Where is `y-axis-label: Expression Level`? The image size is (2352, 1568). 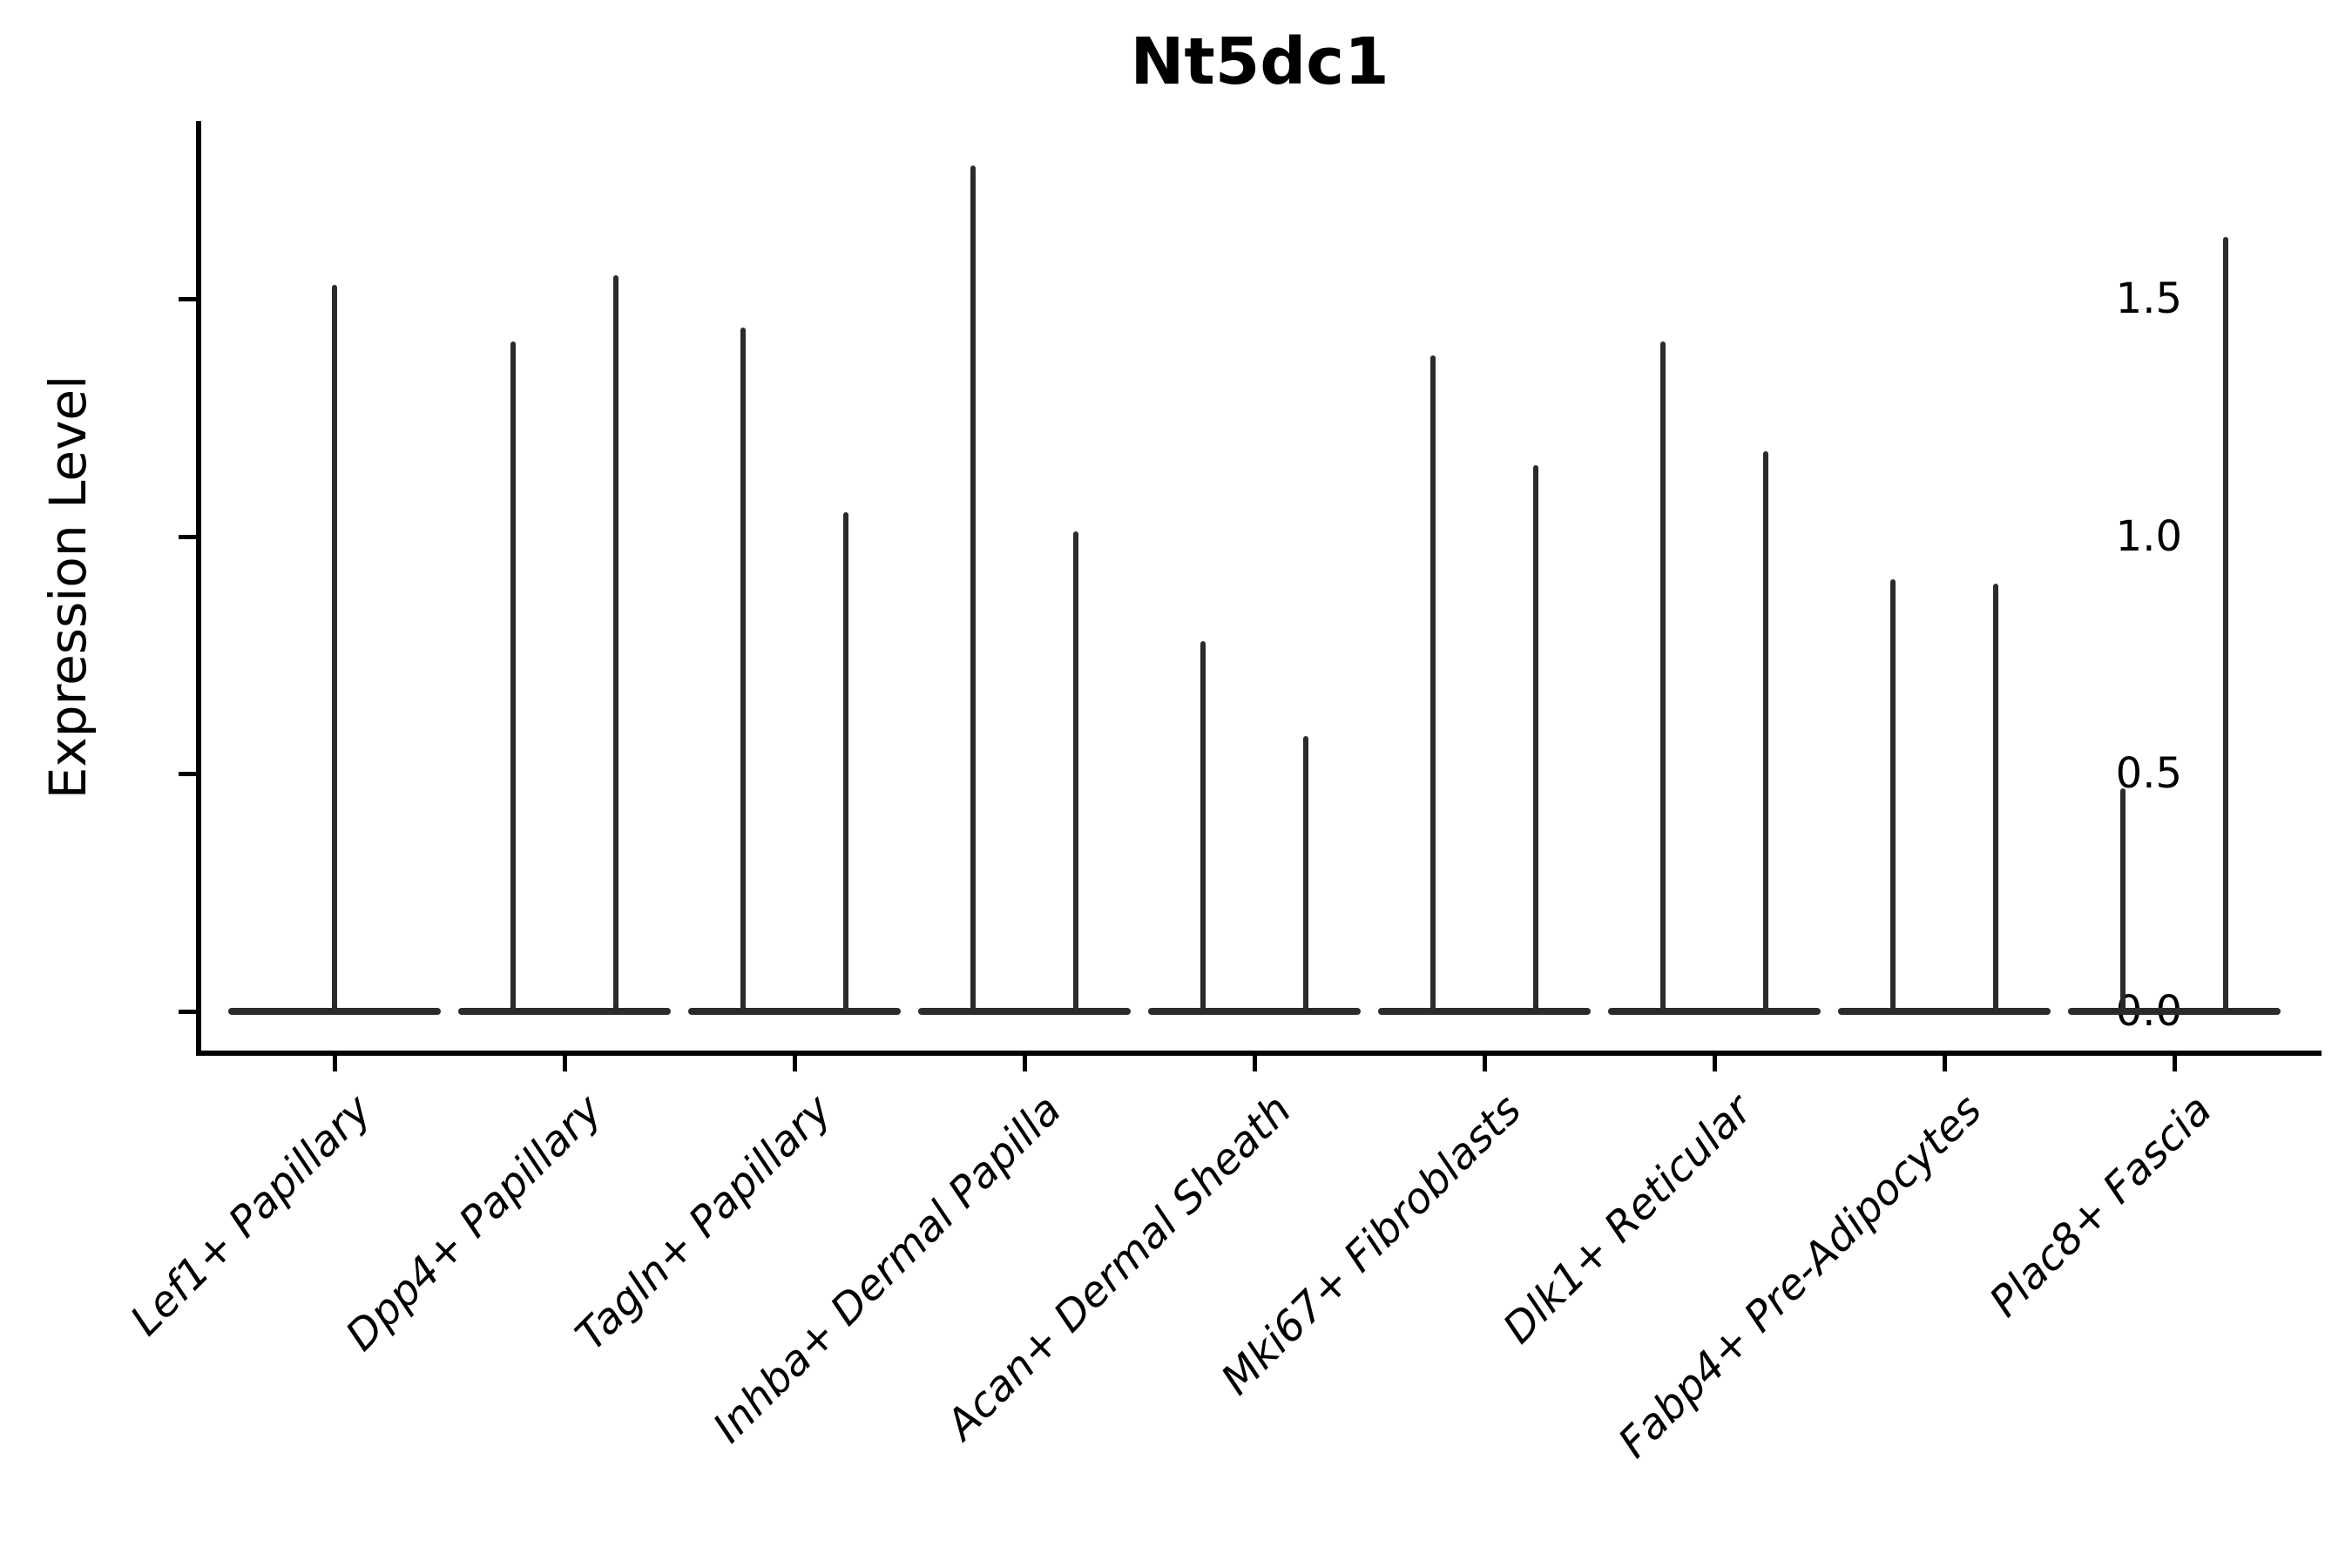
y-axis-label: Expression Level is located at coordinates (68, 587).